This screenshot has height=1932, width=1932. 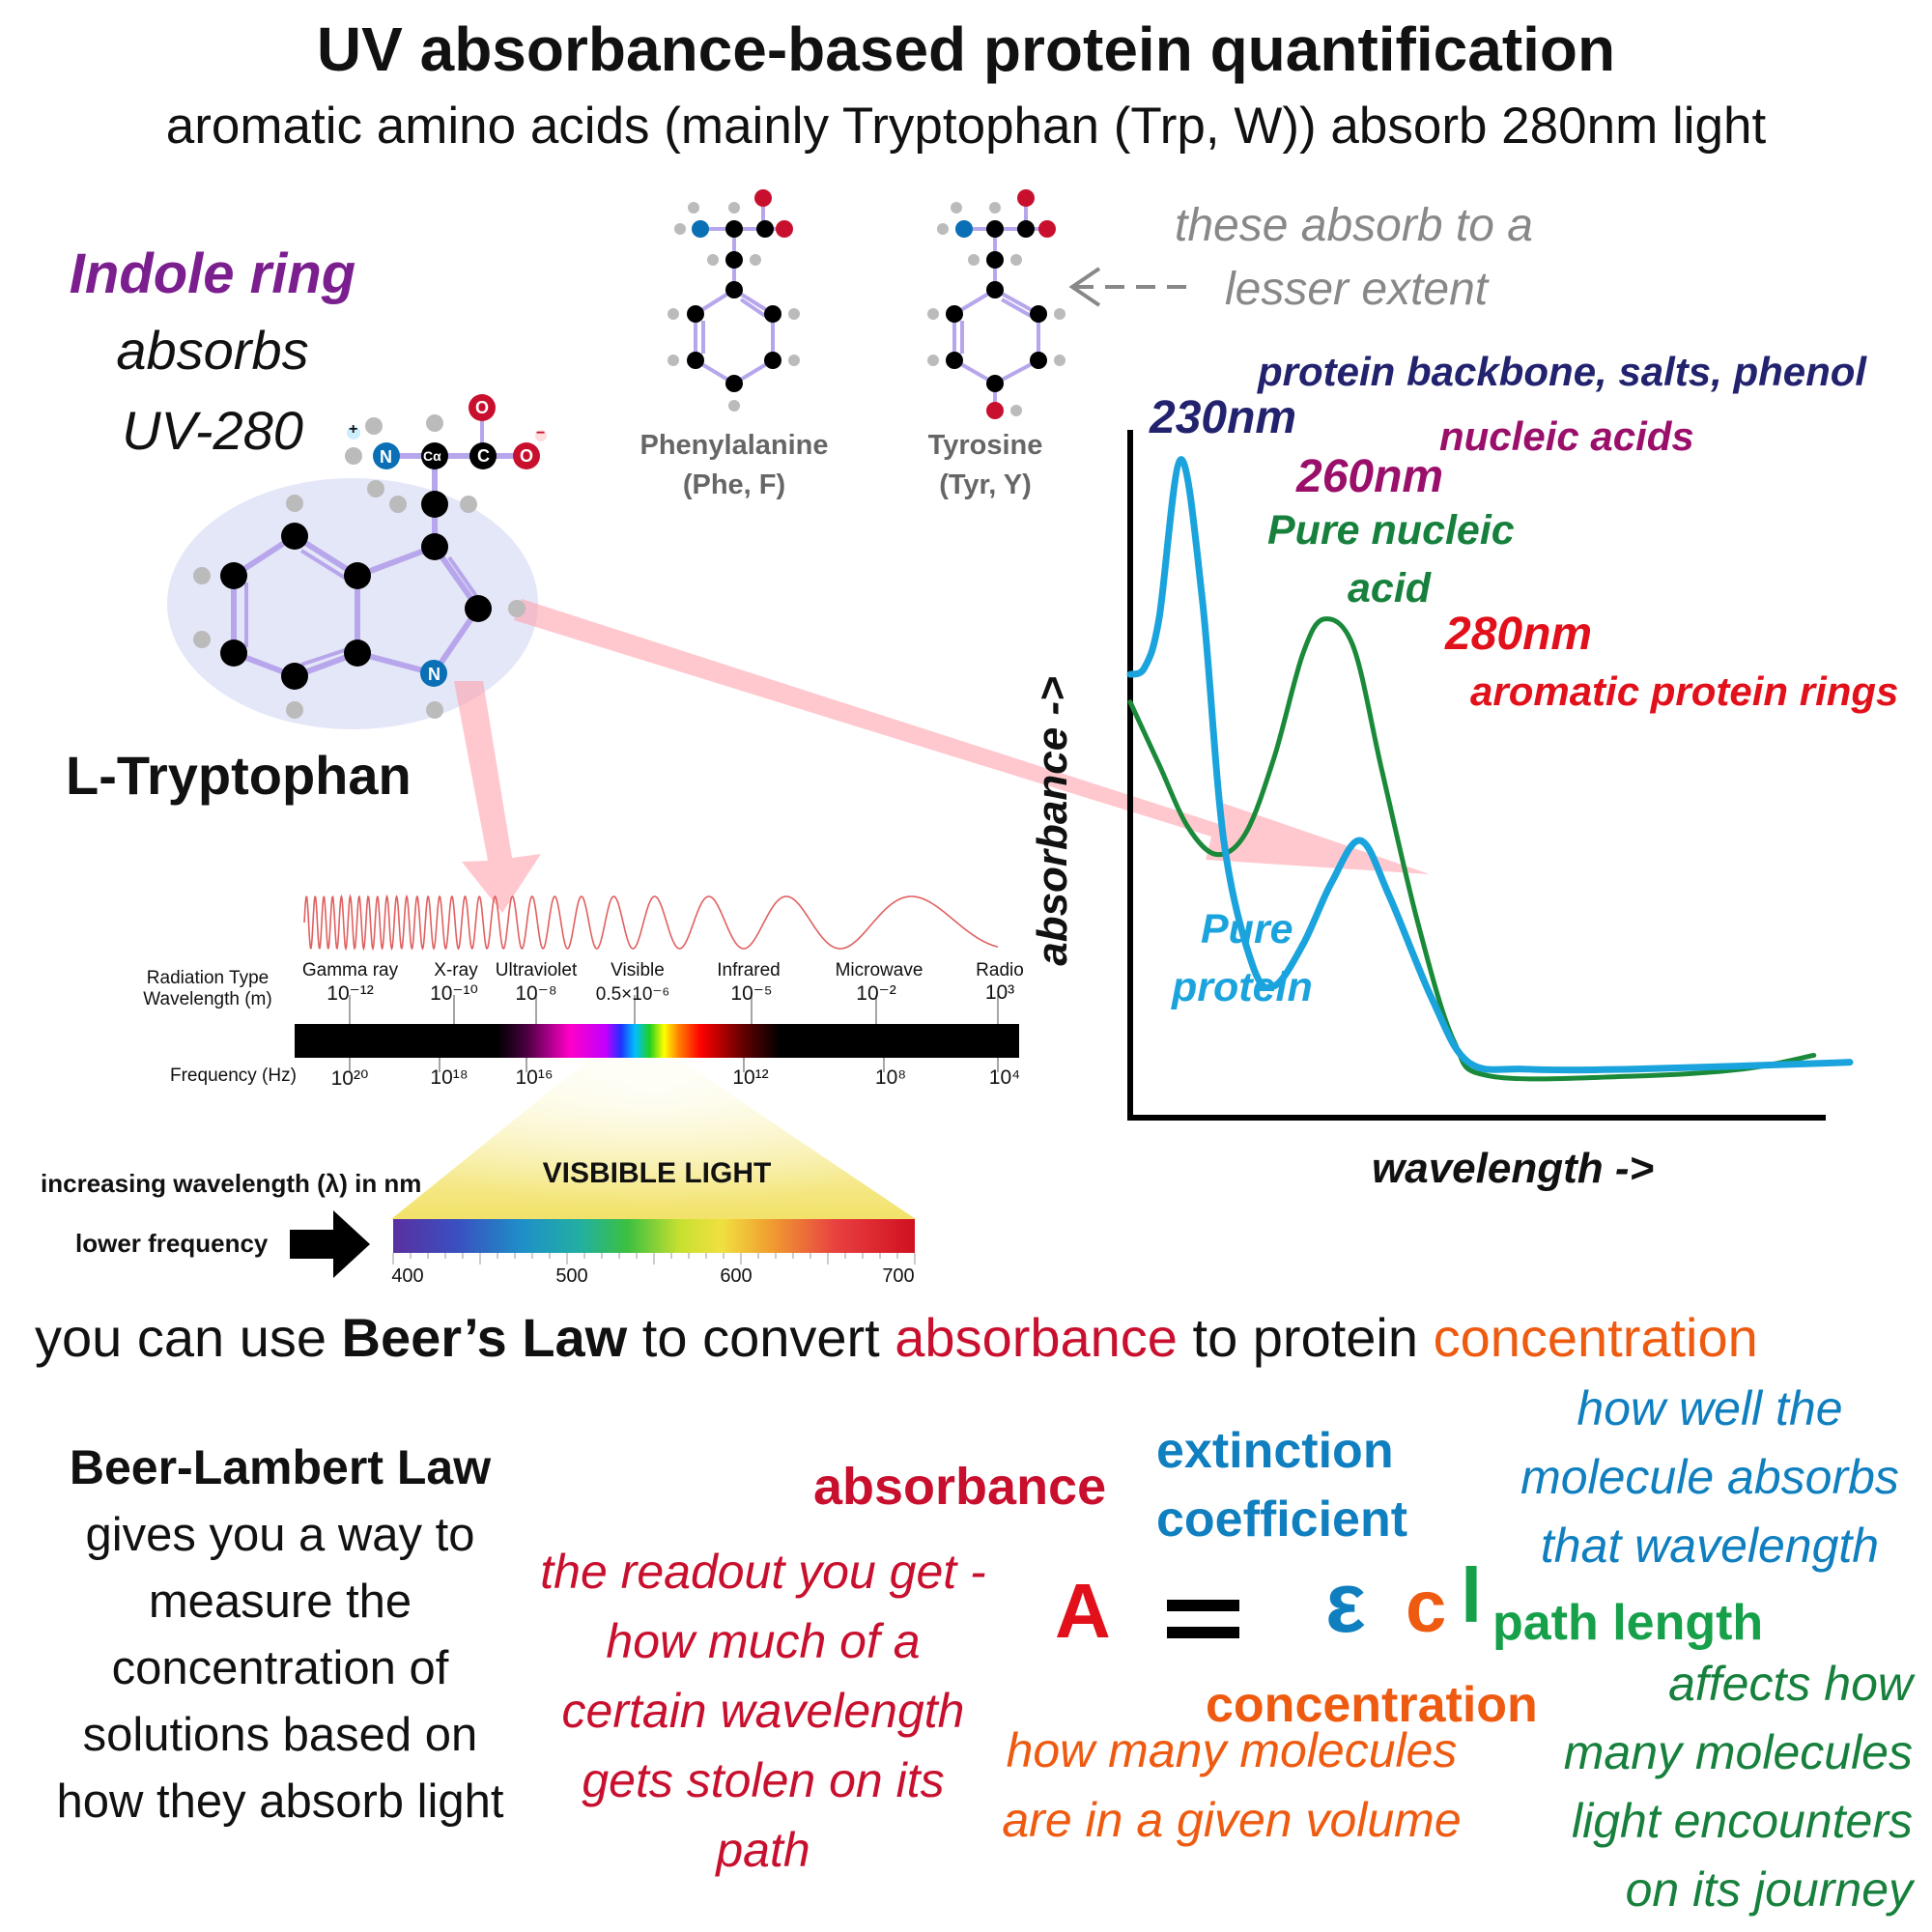 What do you see at coordinates (1390, 588) in the screenshot?
I see `series-label-nucleic-line2: acid` at bounding box center [1390, 588].